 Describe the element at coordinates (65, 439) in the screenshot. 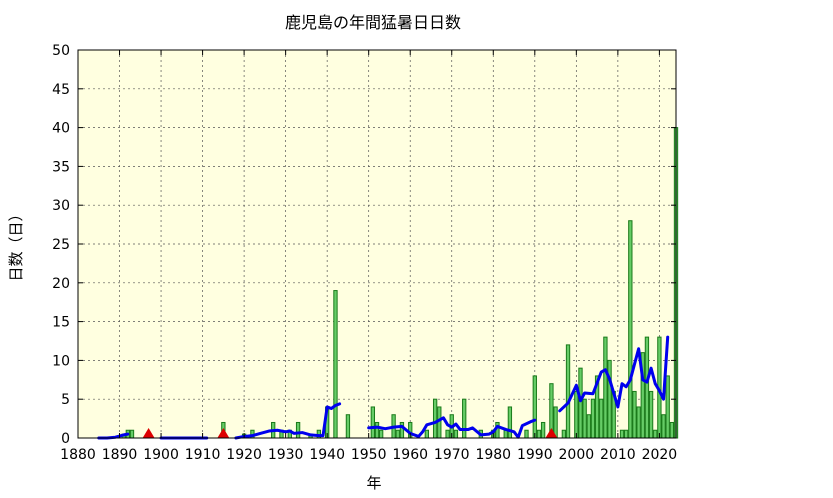

I see `y-tick-label: 0` at that location.